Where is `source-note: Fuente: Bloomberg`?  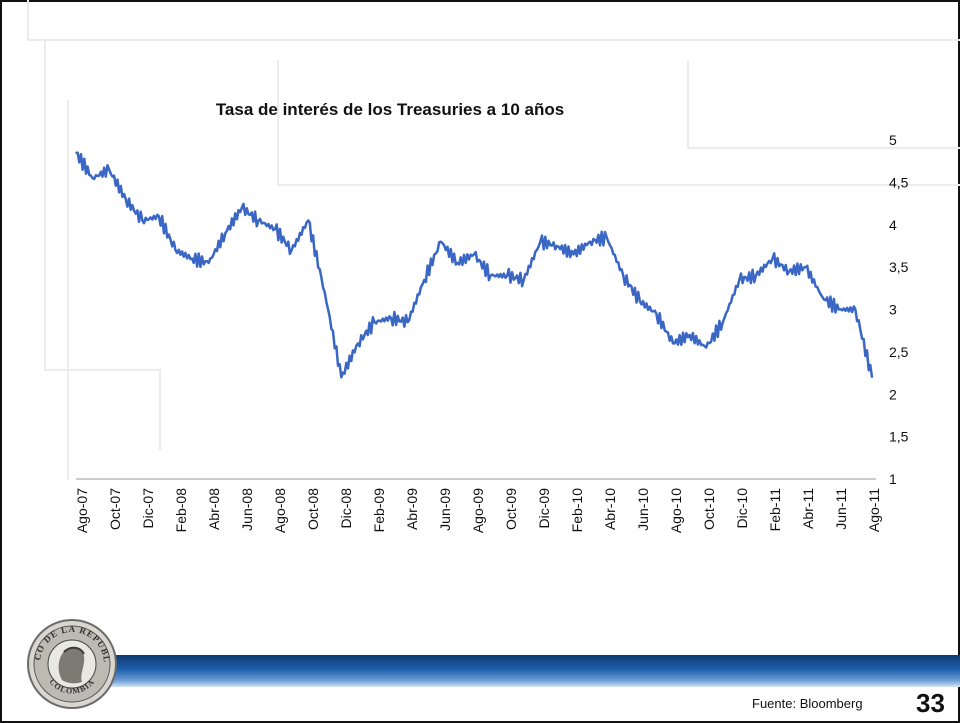 source-note: Fuente: Bloomberg is located at coordinates (807, 703).